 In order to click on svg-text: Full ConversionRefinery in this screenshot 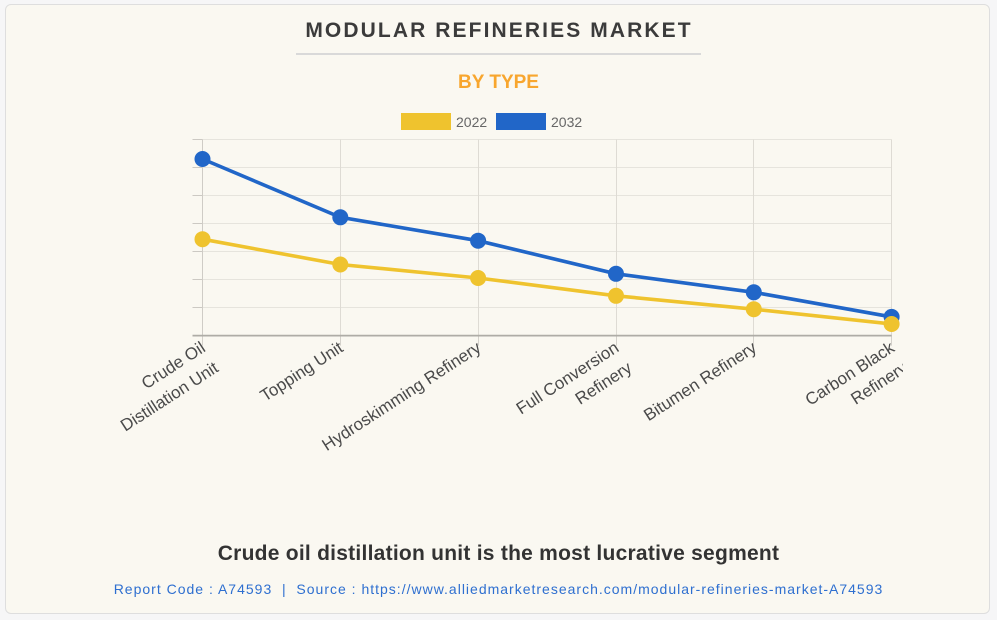, I will do `click(574, 388)`.